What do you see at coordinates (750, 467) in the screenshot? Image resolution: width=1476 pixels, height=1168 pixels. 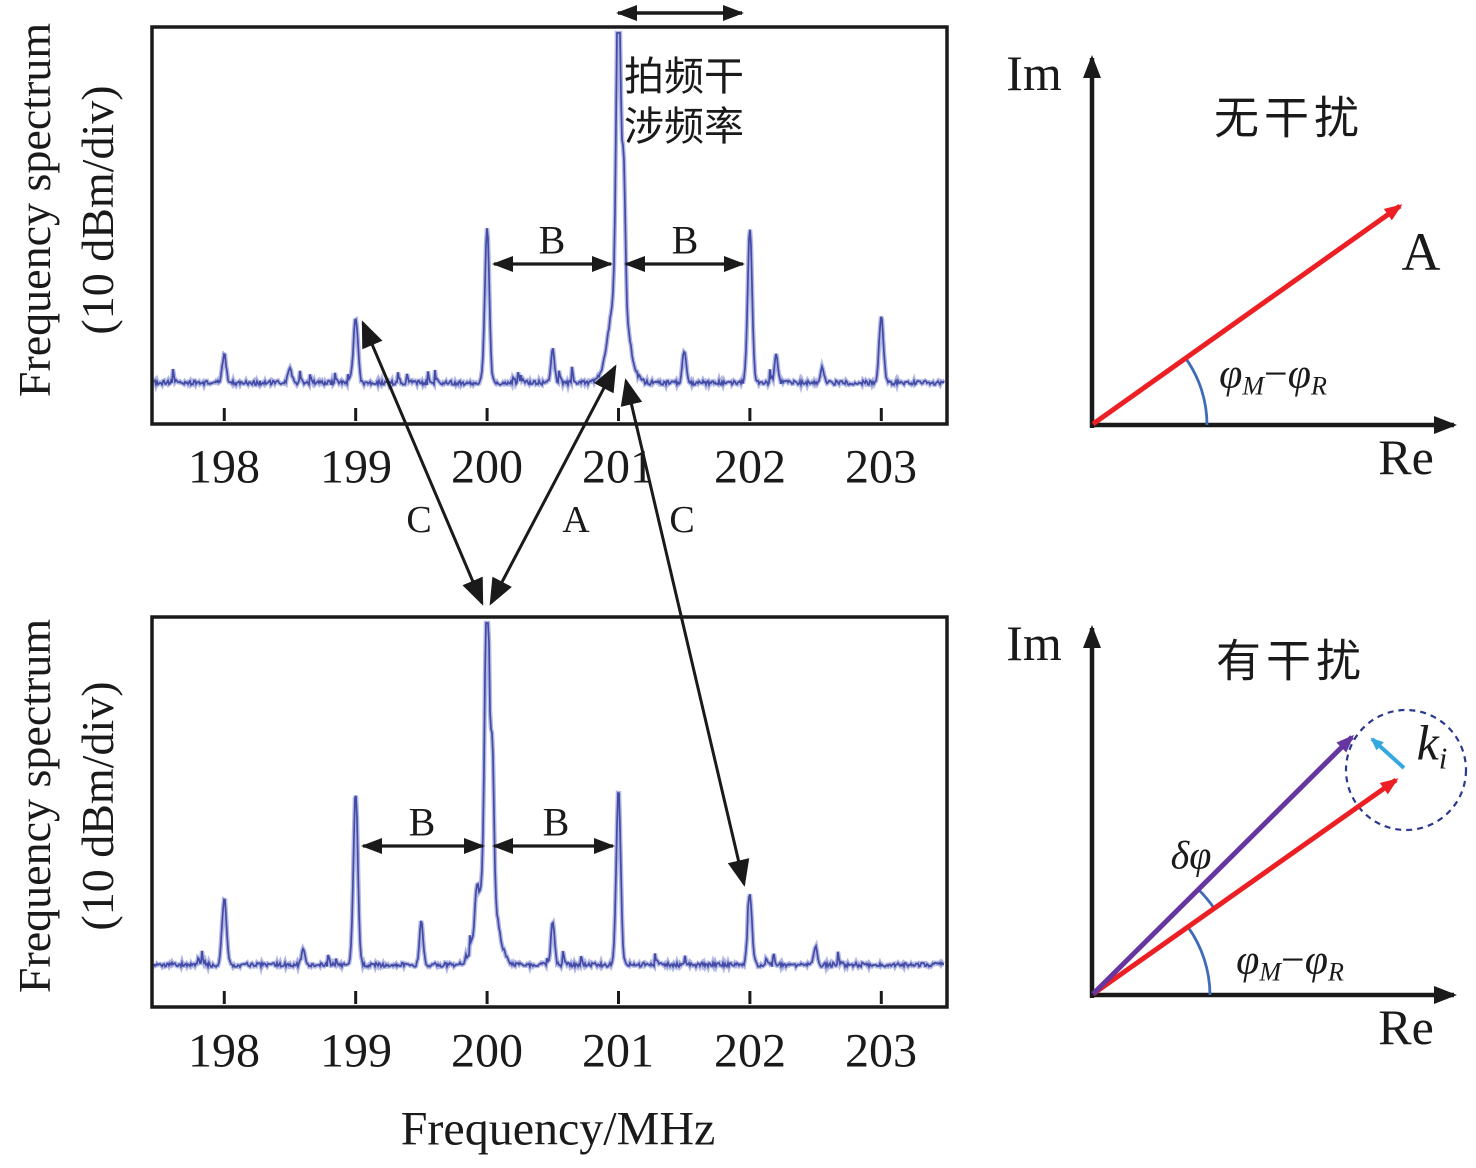 I see `top-tick-202: 202` at bounding box center [750, 467].